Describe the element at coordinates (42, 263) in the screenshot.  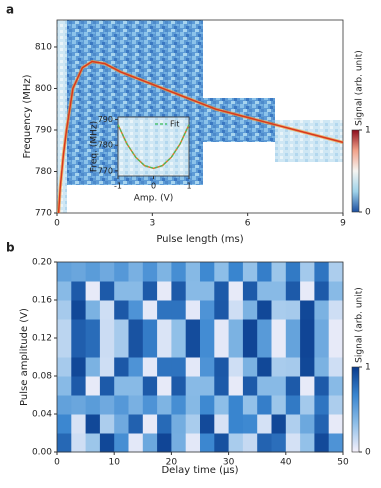
I see `y-tick-label: 0.20` at that location.